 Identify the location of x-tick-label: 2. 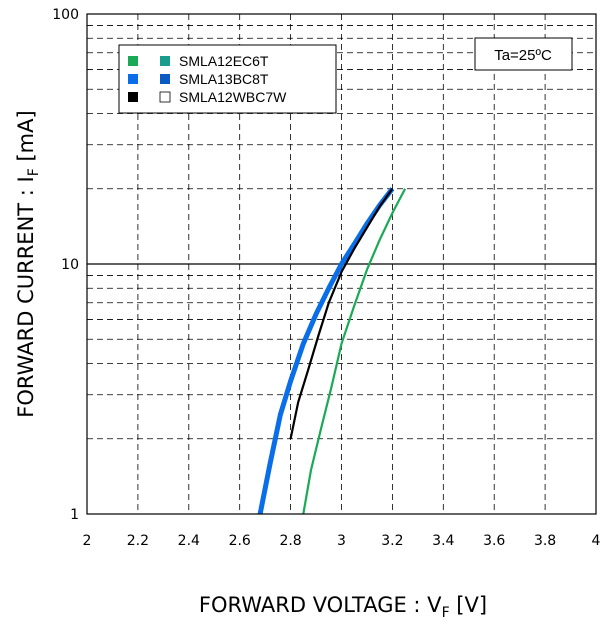
(87, 541).